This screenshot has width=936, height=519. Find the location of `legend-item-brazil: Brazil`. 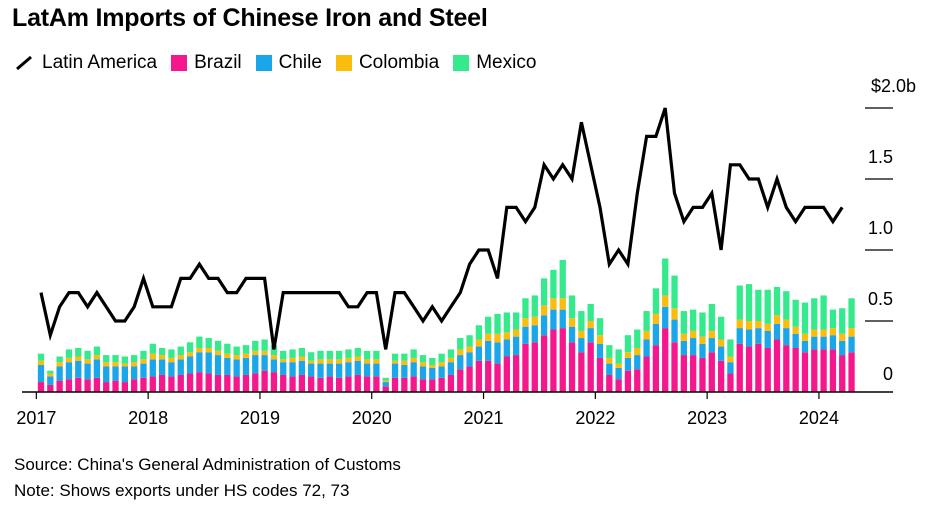

legend-item-brazil: Brazil is located at coordinates (206, 63).